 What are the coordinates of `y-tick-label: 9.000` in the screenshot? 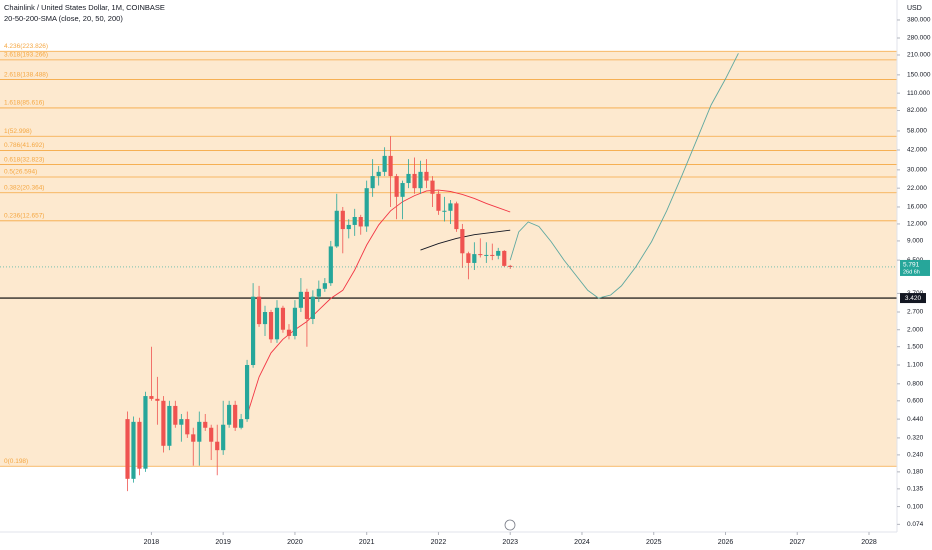 It's located at (915, 241).